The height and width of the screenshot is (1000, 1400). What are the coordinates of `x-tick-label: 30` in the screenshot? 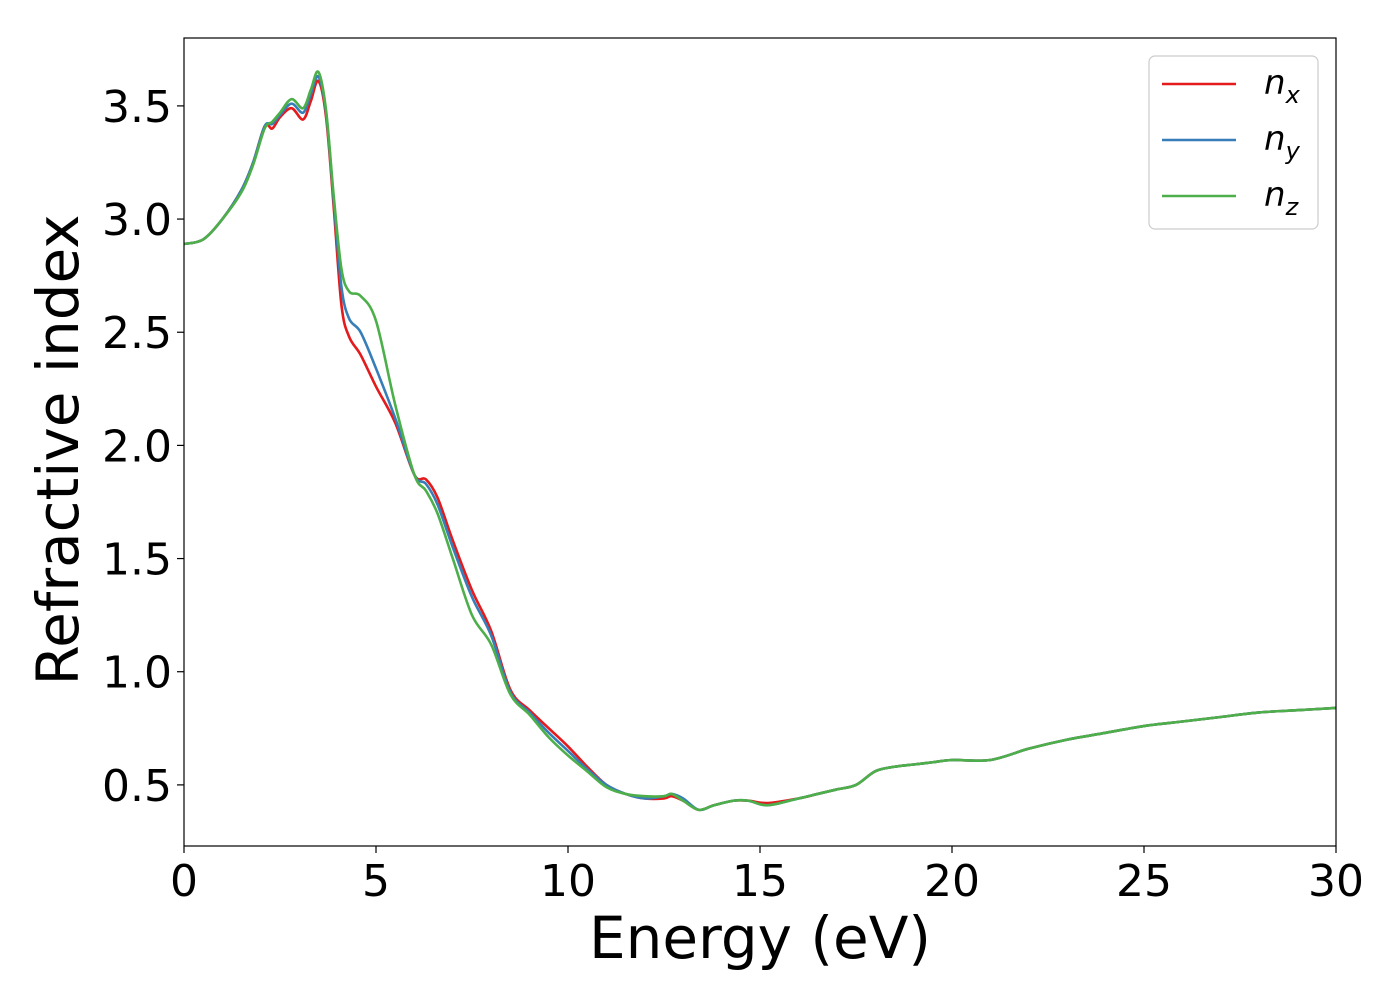 It's located at (1336, 881).